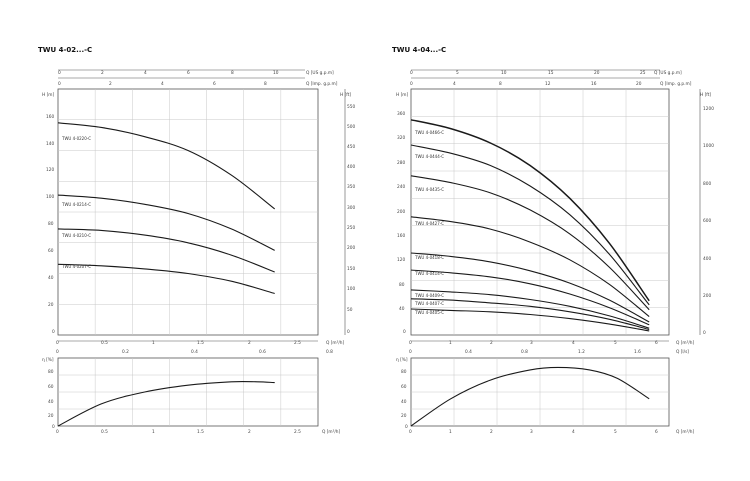 This screenshot has height=481, width=750. What do you see at coordinates (639, 84) in the screenshot?
I see `top-axis-2-tick: 20` at bounding box center [639, 84].